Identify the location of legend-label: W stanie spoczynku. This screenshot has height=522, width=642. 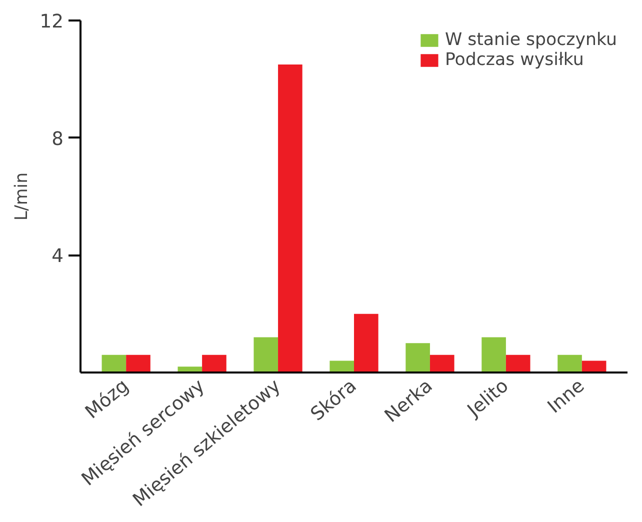
(530, 40).